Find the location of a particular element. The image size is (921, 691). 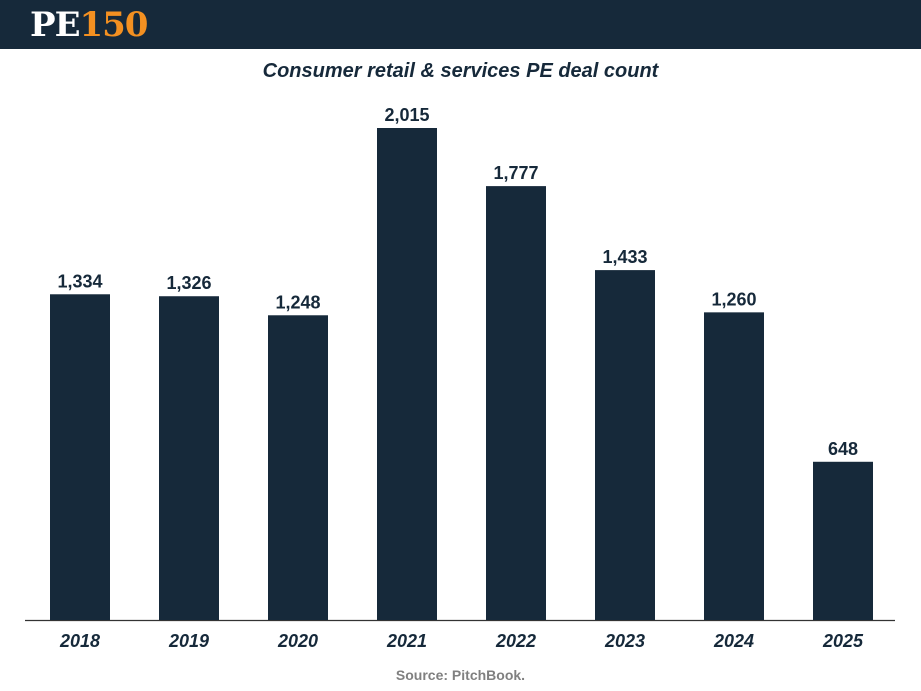

x-tick-label-2018: 2018 is located at coordinates (79, 641).